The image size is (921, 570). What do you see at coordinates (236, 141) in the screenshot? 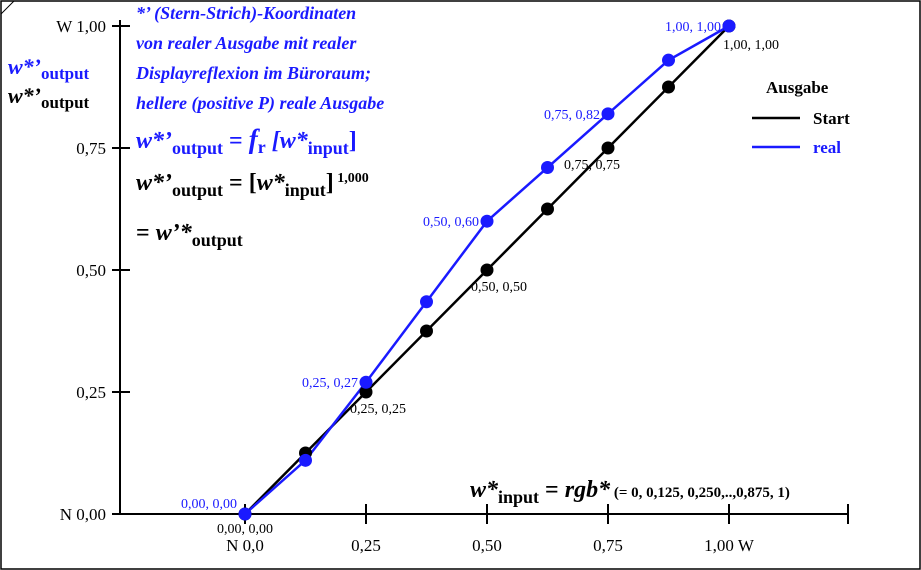
I see `formula-real-eq: =` at bounding box center [236, 141].